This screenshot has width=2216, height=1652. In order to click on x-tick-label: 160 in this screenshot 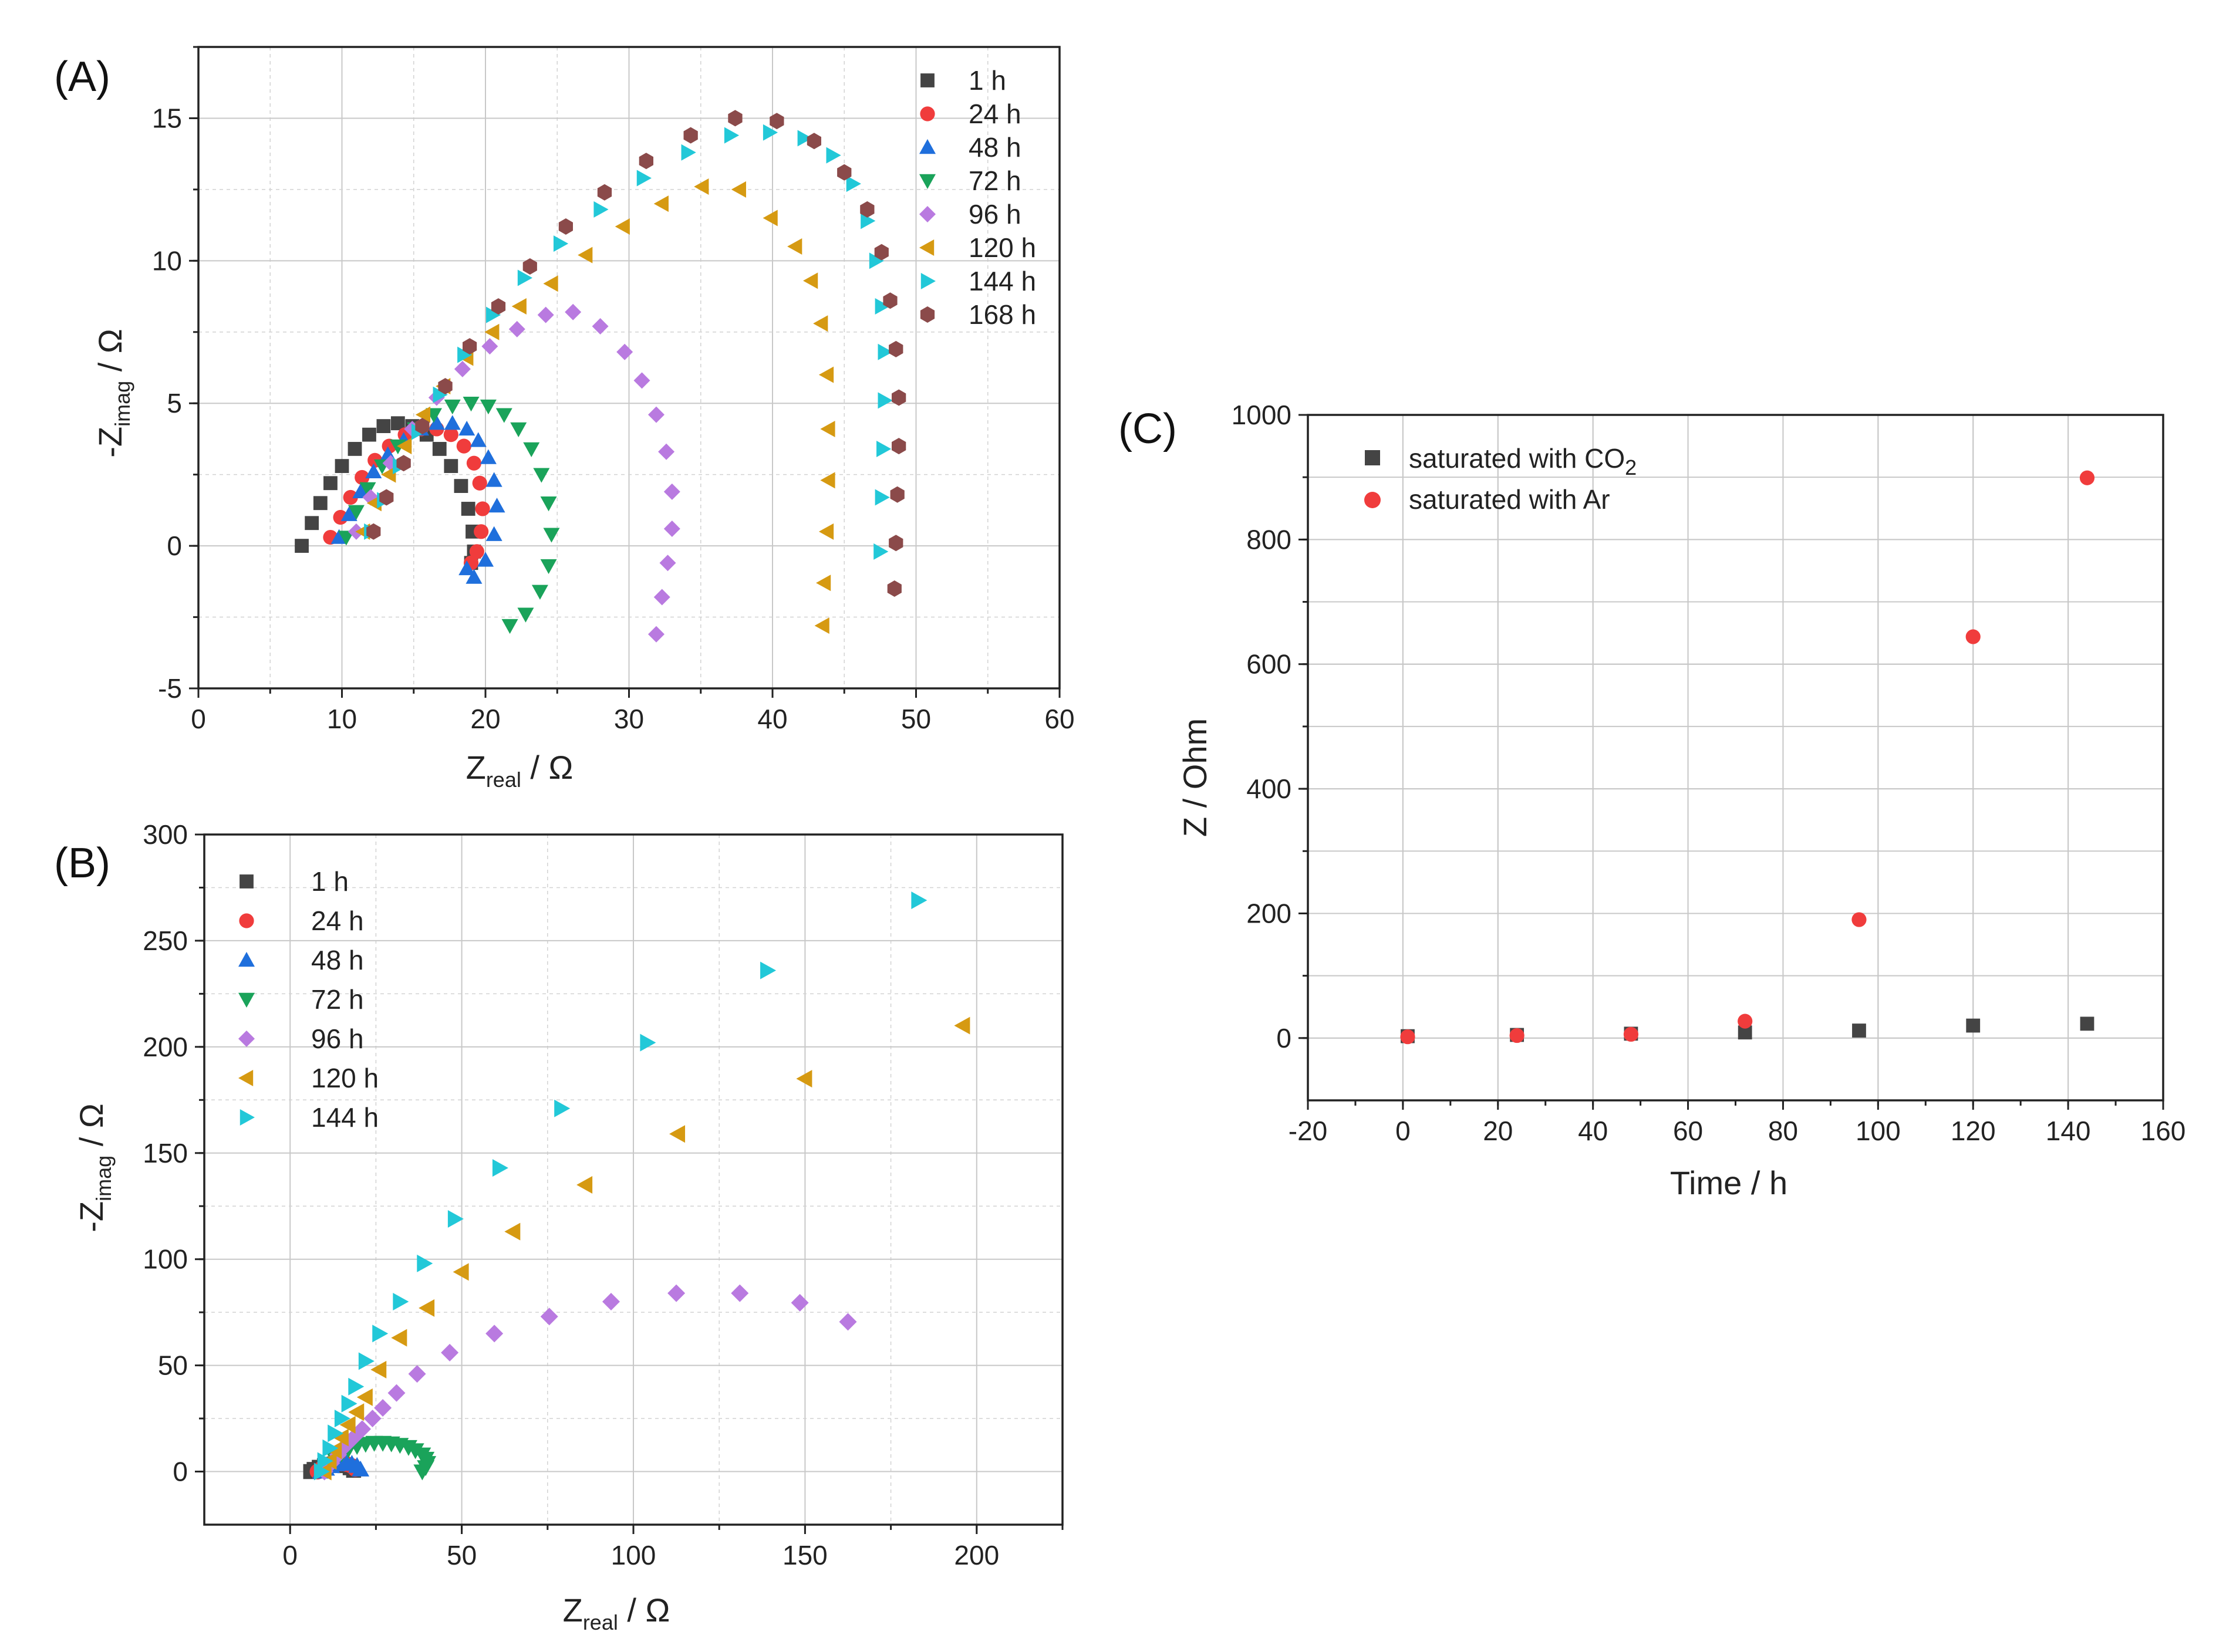, I will do `click(2163, 1131)`.